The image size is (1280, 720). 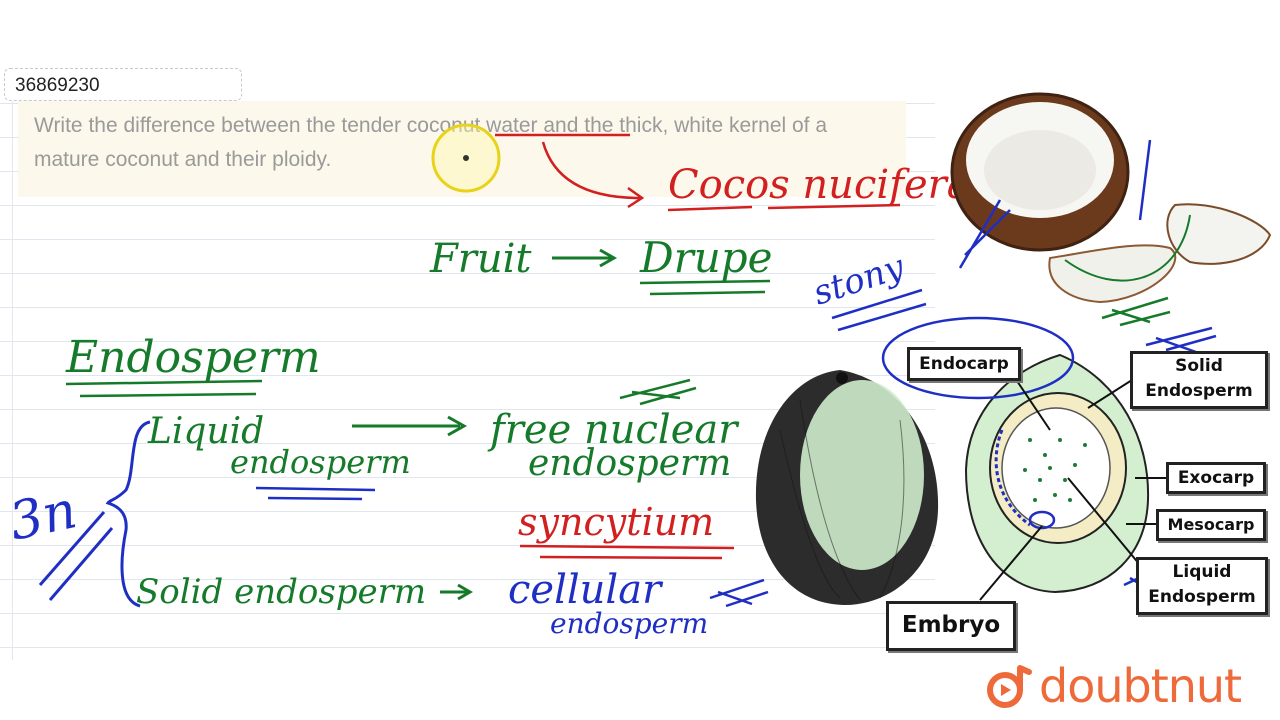 What do you see at coordinates (1202, 597) in the screenshot?
I see `label-liquid-line2: Endosperm` at bounding box center [1202, 597].